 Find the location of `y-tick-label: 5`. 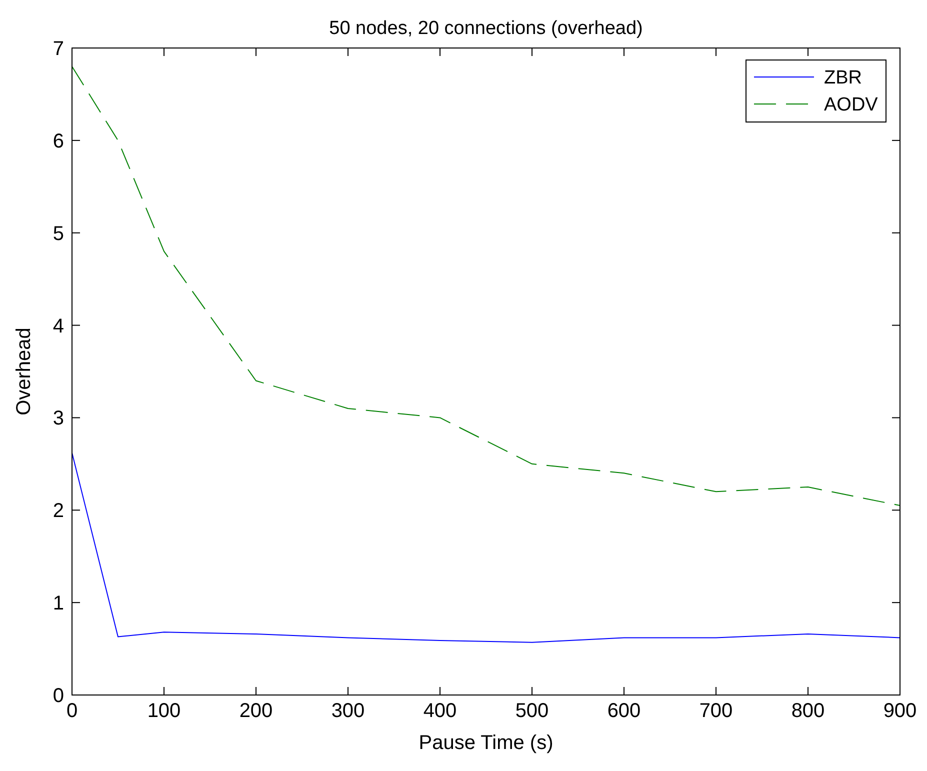

y-tick-label: 5 is located at coordinates (58, 233).